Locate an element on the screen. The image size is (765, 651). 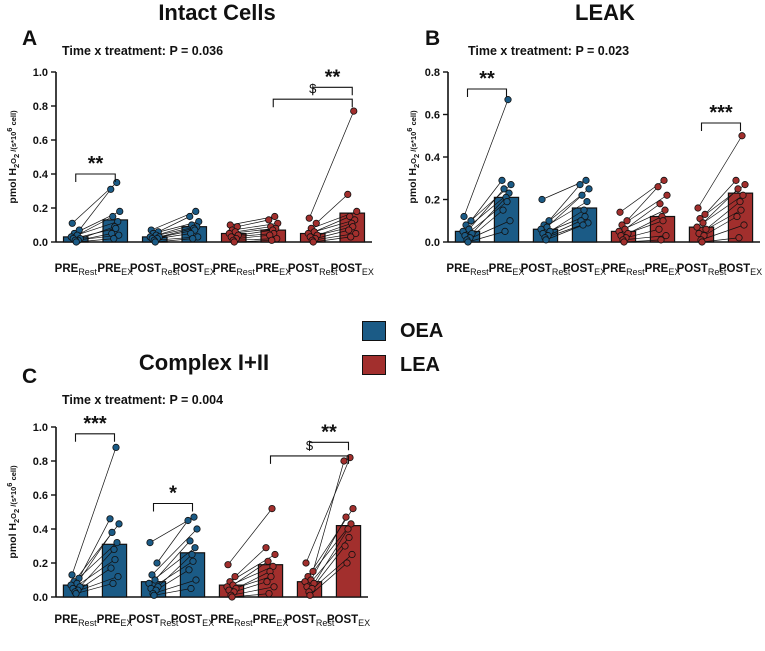
y-axis-label-part: cell) is located at coordinates (413, 119).